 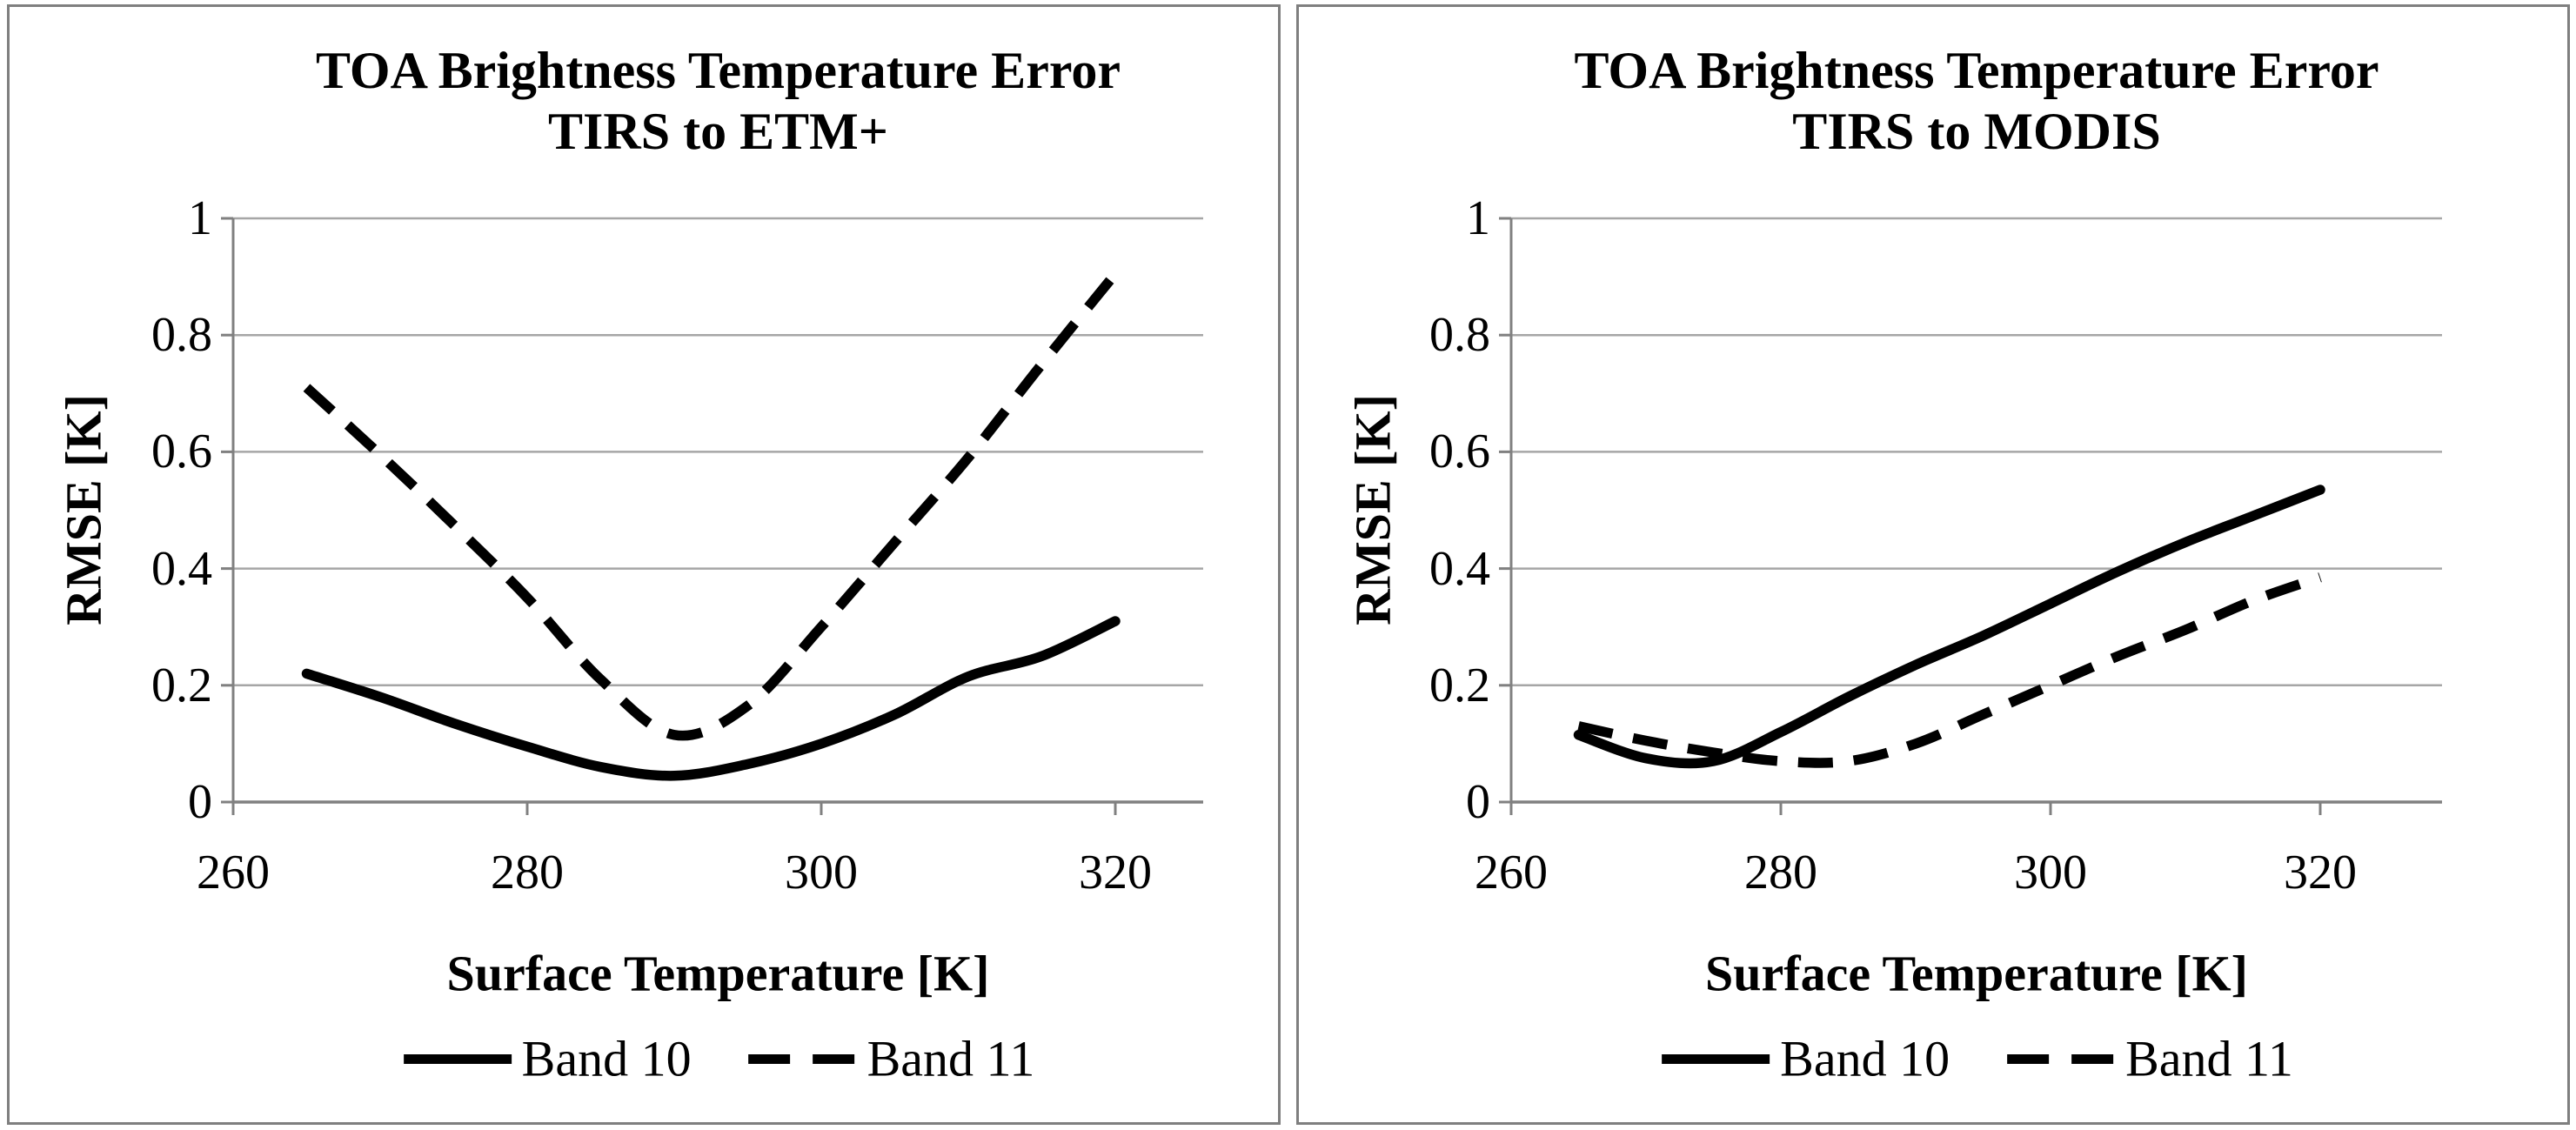 What do you see at coordinates (1976, 131) in the screenshot?
I see `chart-title-line2: TIRS to MODIS` at bounding box center [1976, 131].